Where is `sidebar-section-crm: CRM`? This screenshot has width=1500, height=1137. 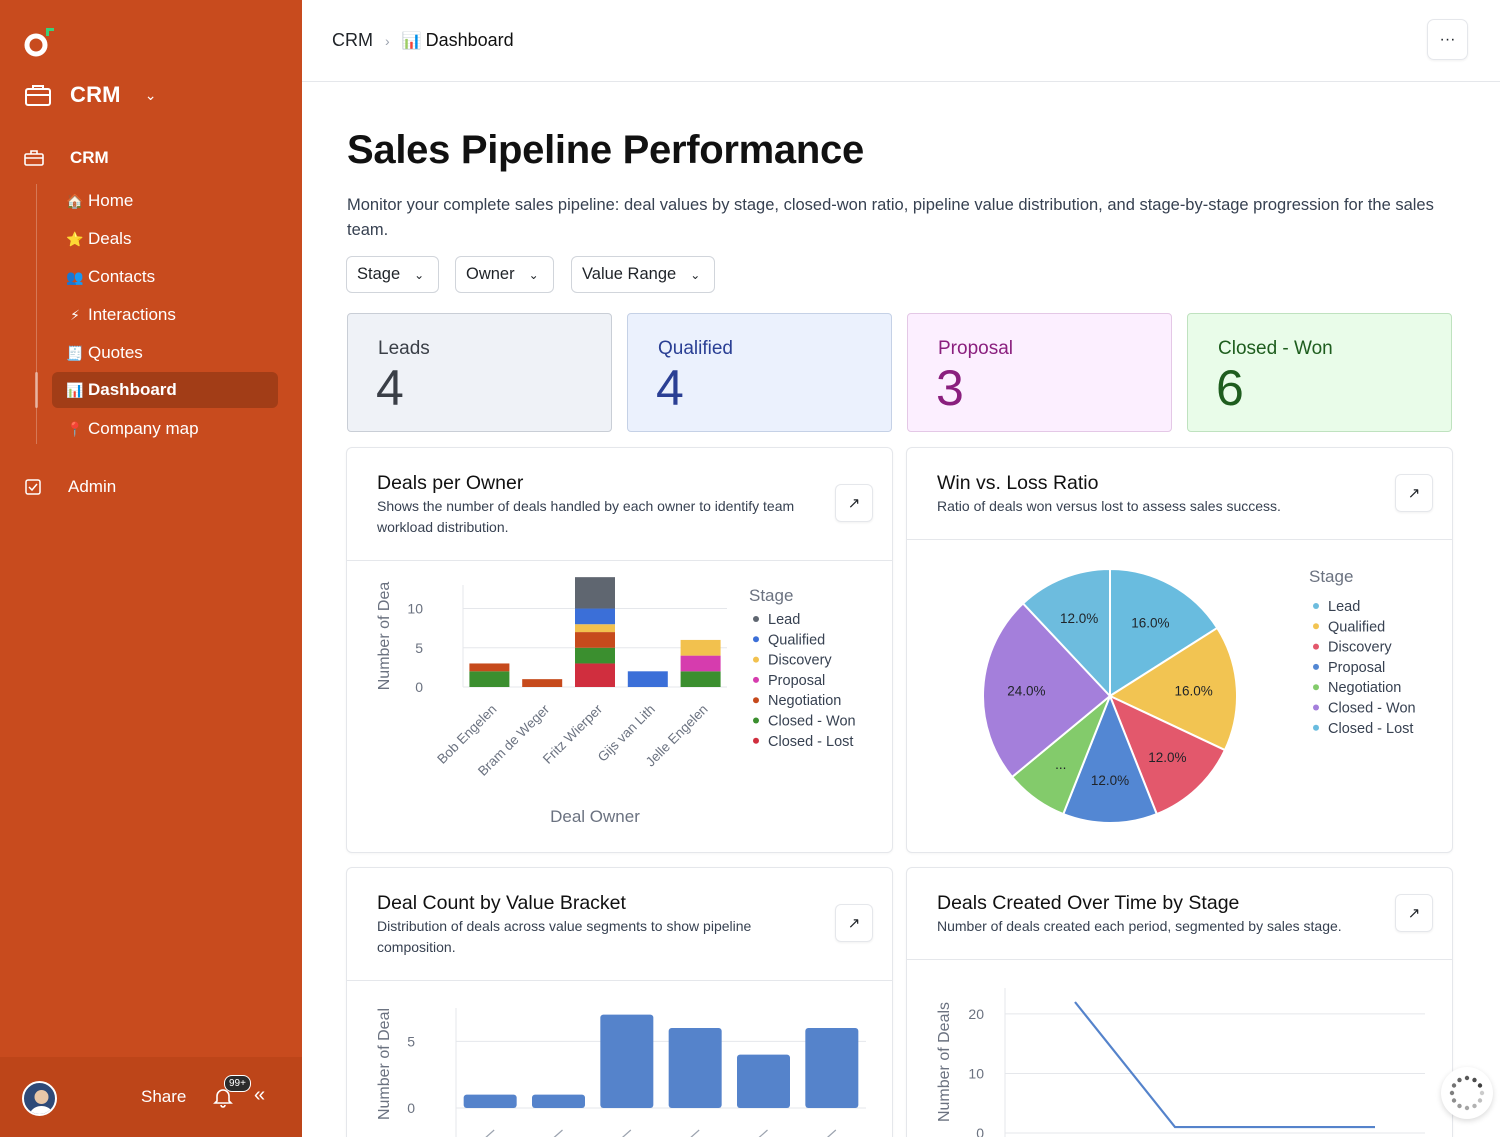
sidebar-section-crm: CRM is located at coordinates (66, 158).